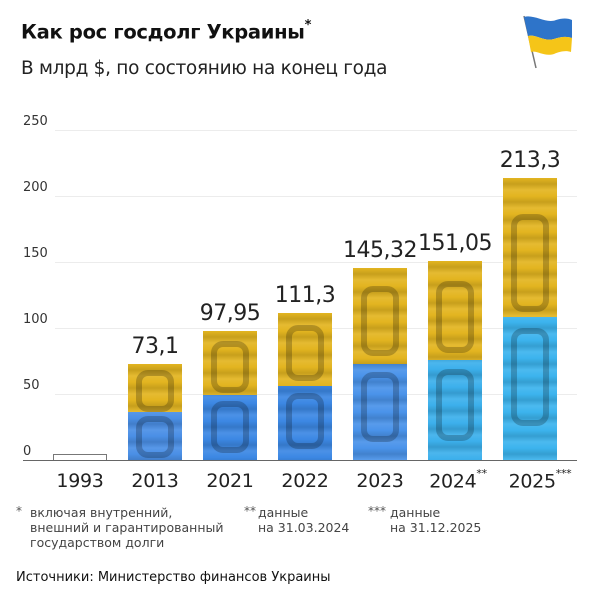 This screenshot has height=600, width=600. I want to click on x-label-text: 2022, so click(305, 481).